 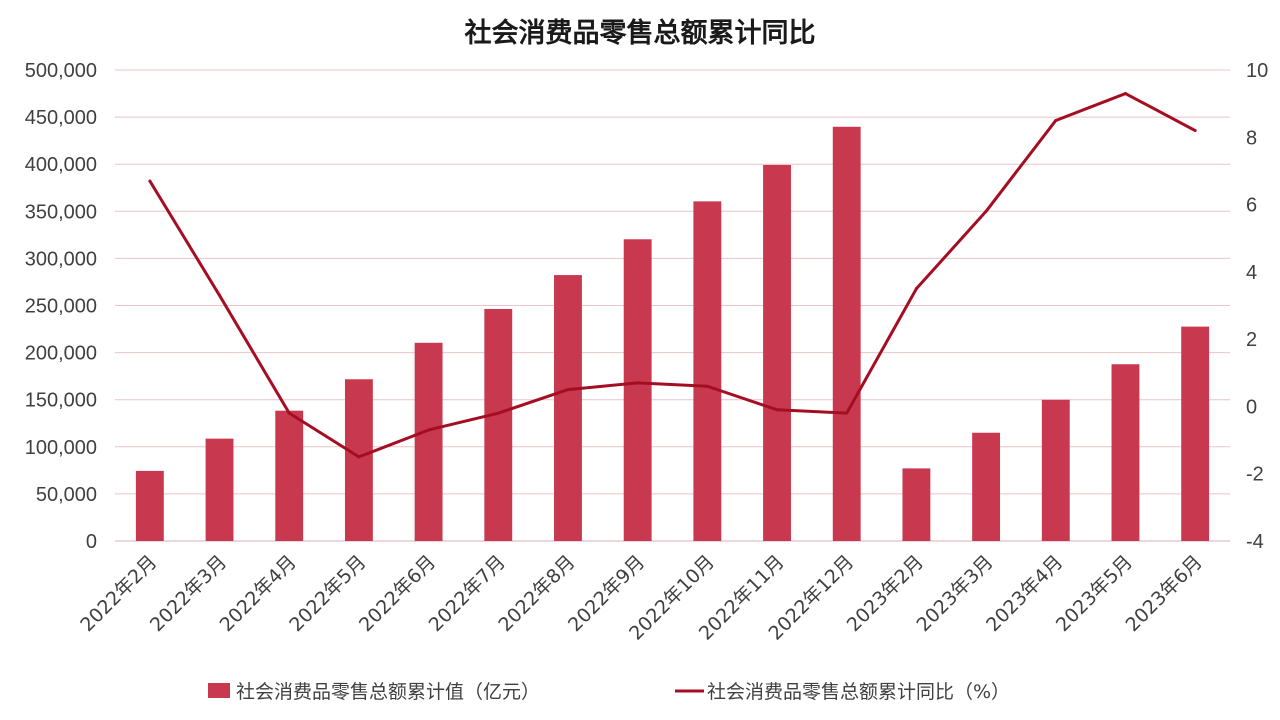 I want to click on left-tick-label: 250,000, so click(x=61, y=307).